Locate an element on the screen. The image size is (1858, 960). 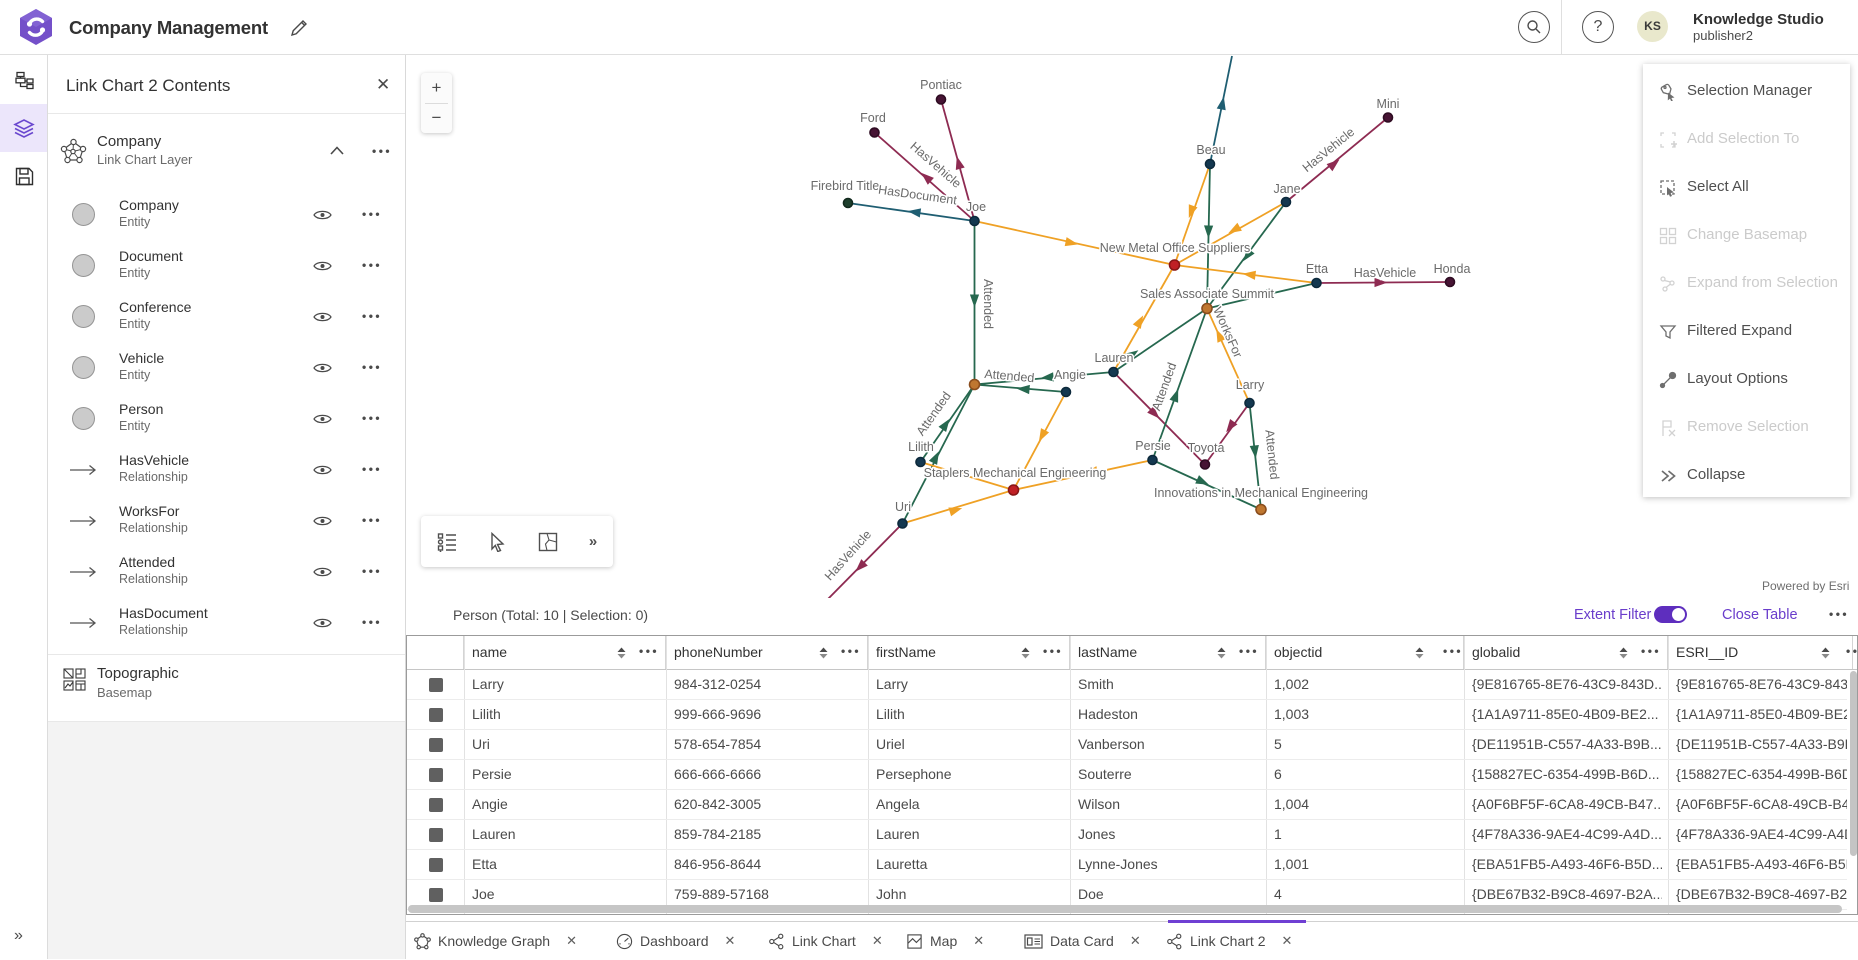
svg-text: Larry is located at coordinates (1250, 385).